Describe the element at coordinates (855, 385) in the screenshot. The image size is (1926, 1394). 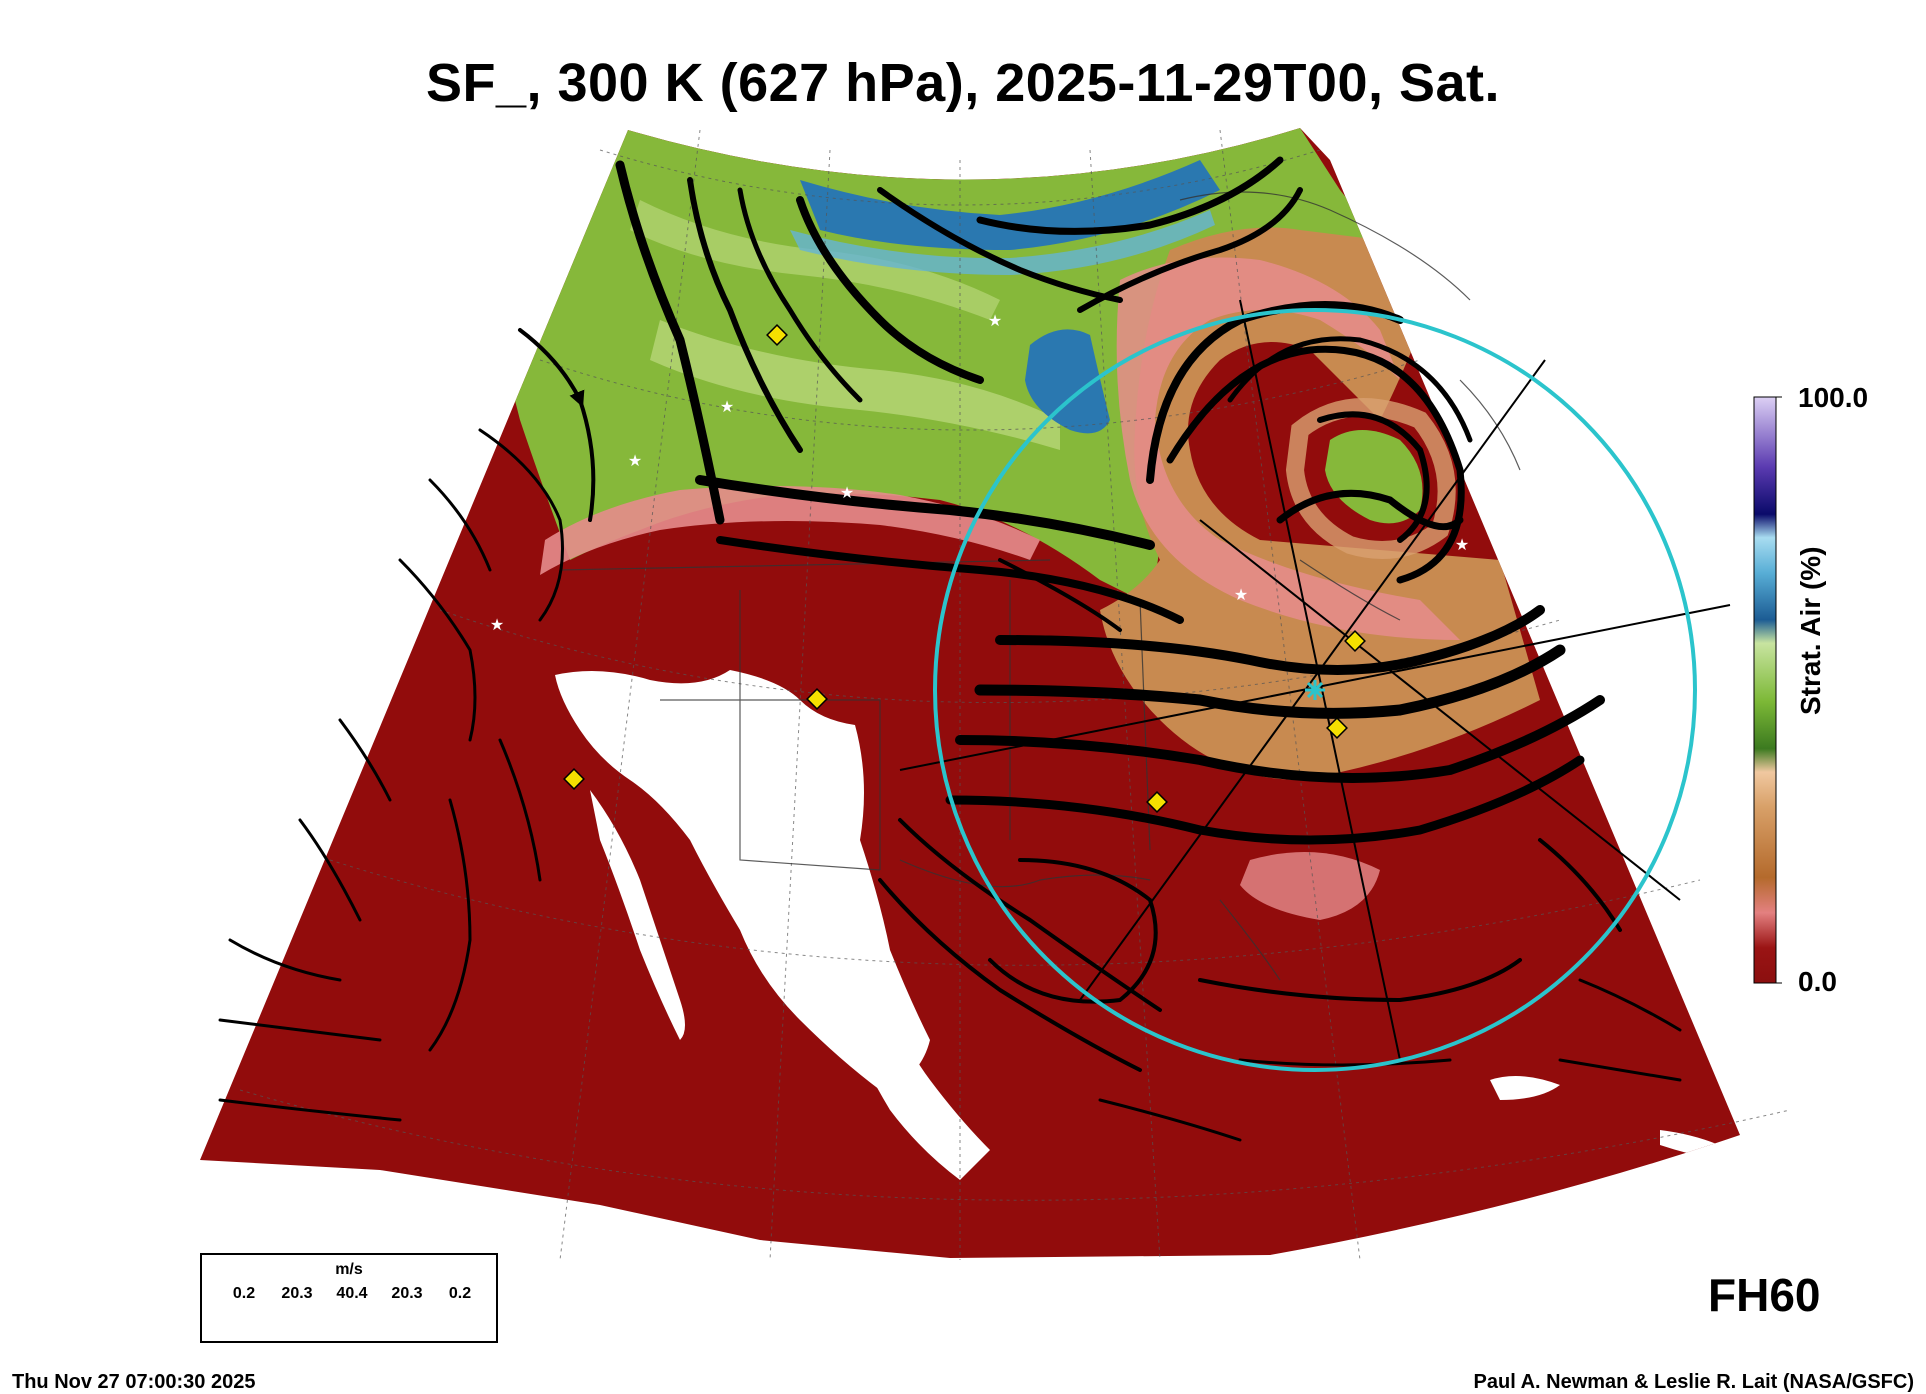
I see `stratospheric-lightband` at that location.